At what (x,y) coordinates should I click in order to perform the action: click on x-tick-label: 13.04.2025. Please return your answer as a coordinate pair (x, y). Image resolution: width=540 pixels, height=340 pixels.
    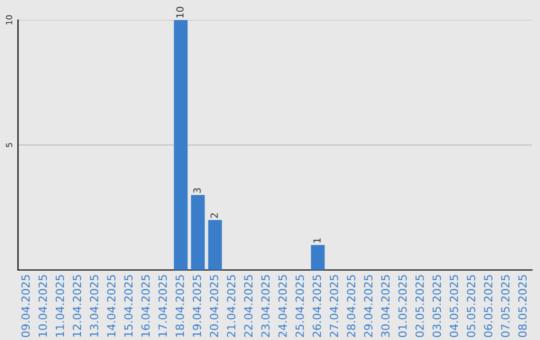
    Looking at the image, I should click on (94, 306).